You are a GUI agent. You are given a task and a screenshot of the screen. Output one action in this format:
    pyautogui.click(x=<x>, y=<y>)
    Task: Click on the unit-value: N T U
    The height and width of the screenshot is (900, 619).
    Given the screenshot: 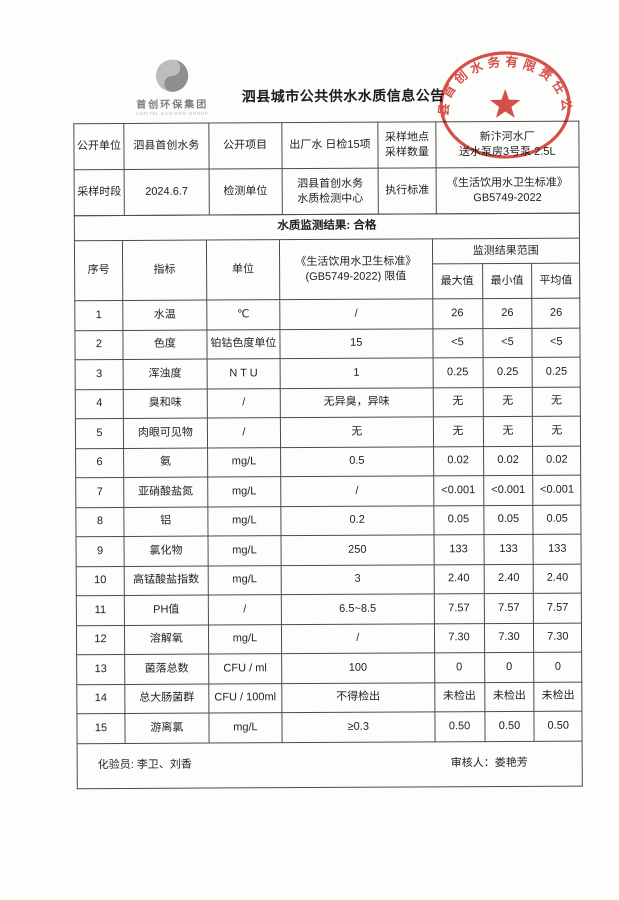 What is the action you would take?
    pyautogui.click(x=243, y=373)
    